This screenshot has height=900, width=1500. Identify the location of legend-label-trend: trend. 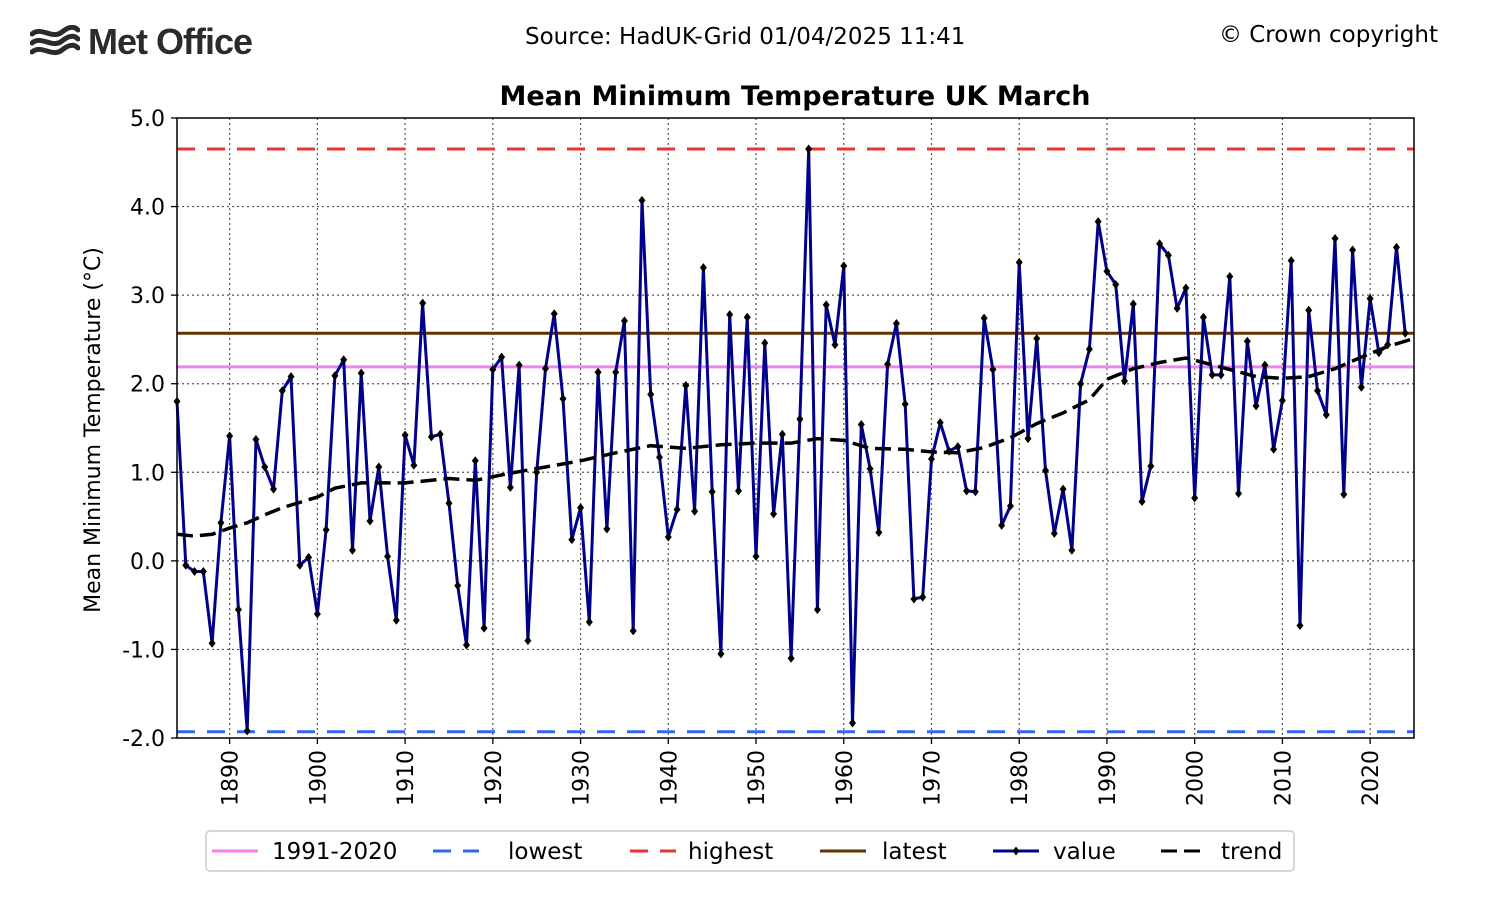
(1251, 852).